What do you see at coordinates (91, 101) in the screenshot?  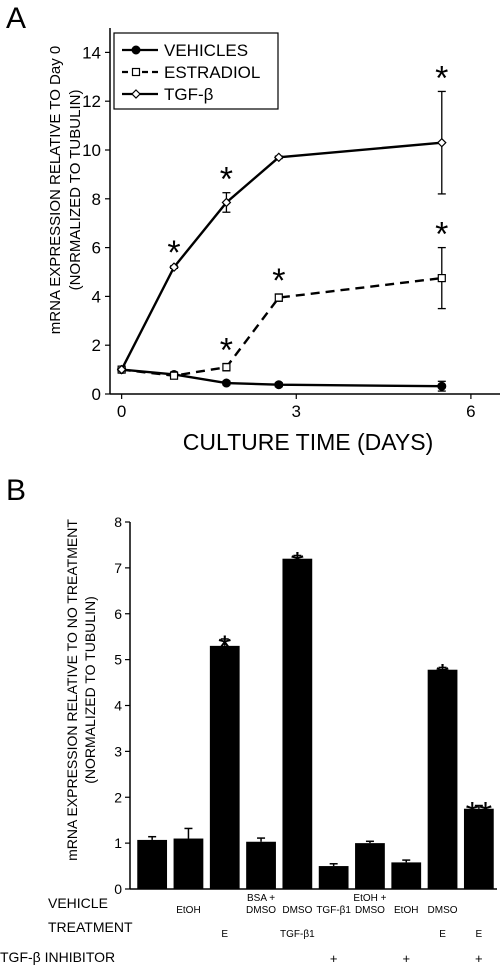 I see `panel-a-ytick-label: 12` at bounding box center [91, 101].